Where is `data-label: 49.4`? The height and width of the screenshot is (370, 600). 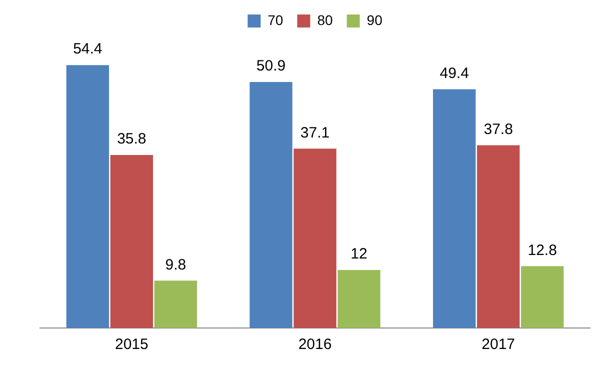 data-label: 49.4 is located at coordinates (454, 73).